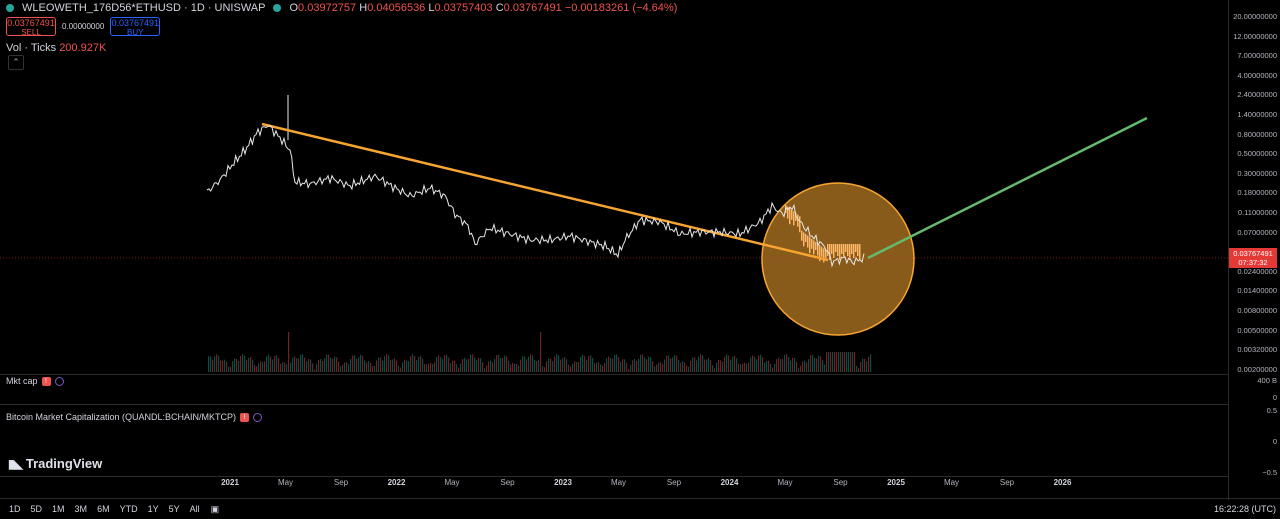 This screenshot has height=519, width=1280. I want to click on range-button-1m: 1M, so click(58, 509).